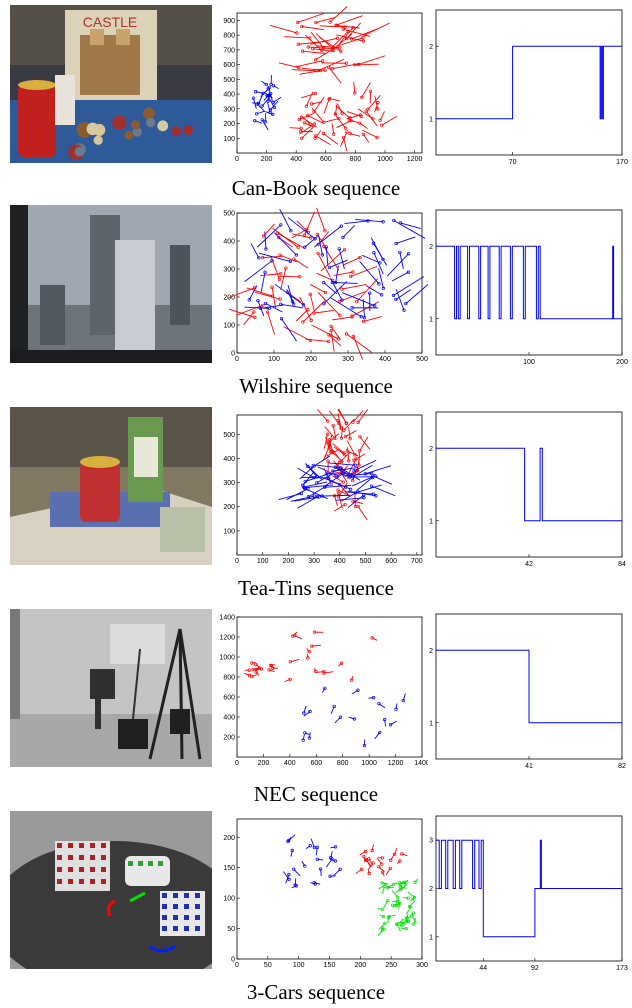 The height and width of the screenshot is (1008, 632). Describe the element at coordinates (431, 449) in the screenshot. I see `step-y-tick: 2` at that location.